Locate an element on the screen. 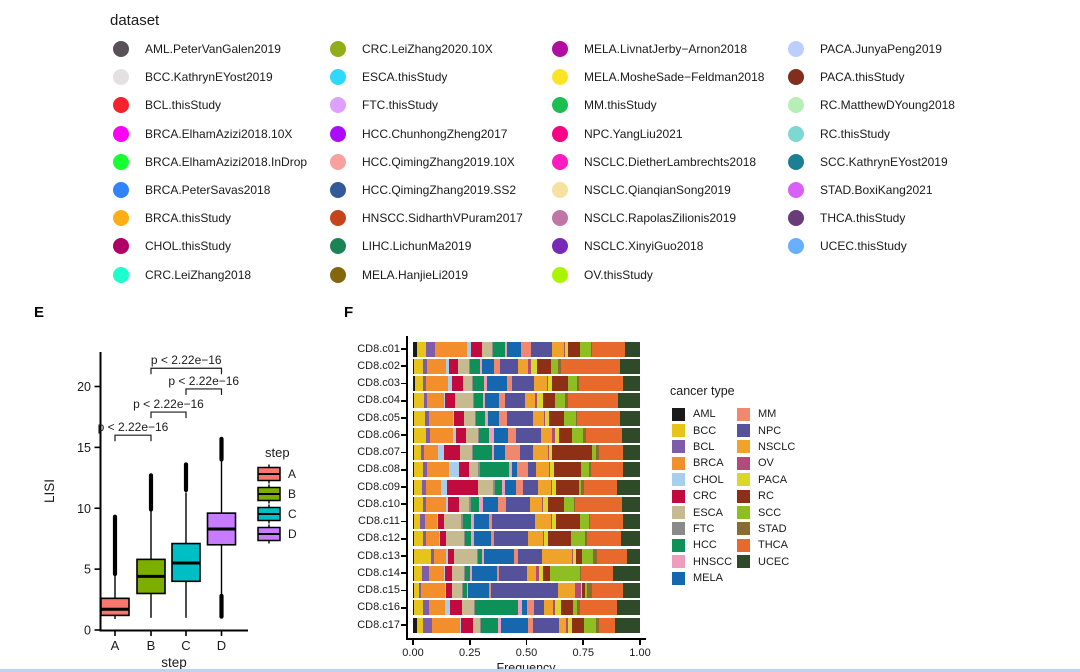 The height and width of the screenshot is (672, 1080). dataset-legend-label: OV.thisStudy is located at coordinates (618, 274).